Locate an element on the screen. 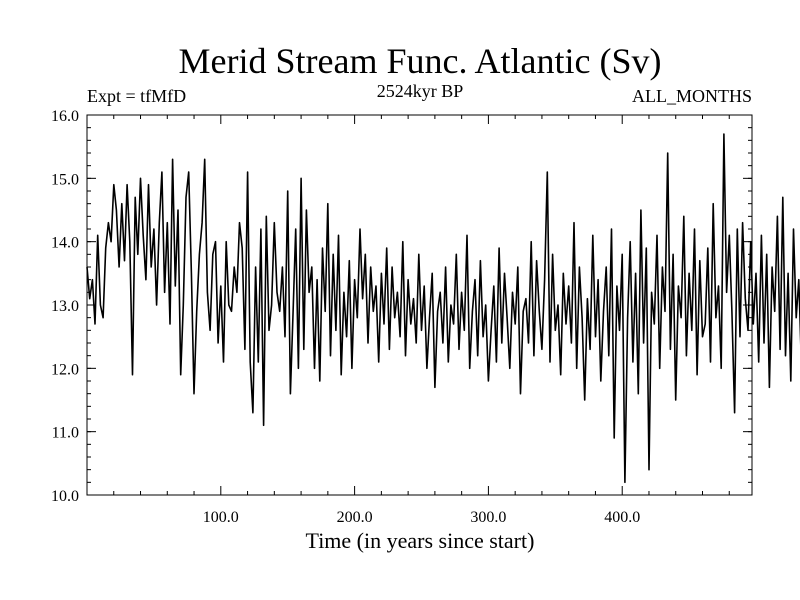  y-tick-label: 16.0 is located at coordinates (65, 116).